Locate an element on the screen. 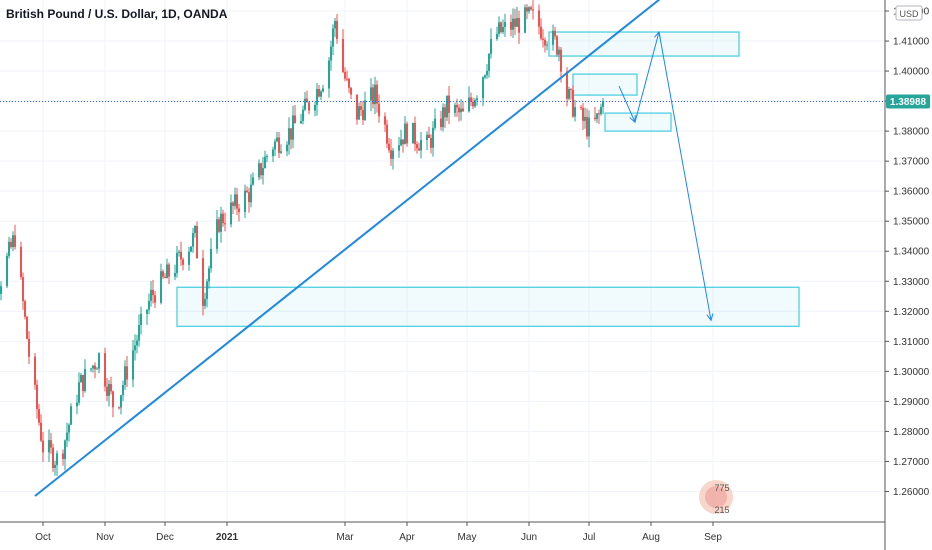 The height and width of the screenshot is (550, 932). watermark-line2: 215 is located at coordinates (721, 510).